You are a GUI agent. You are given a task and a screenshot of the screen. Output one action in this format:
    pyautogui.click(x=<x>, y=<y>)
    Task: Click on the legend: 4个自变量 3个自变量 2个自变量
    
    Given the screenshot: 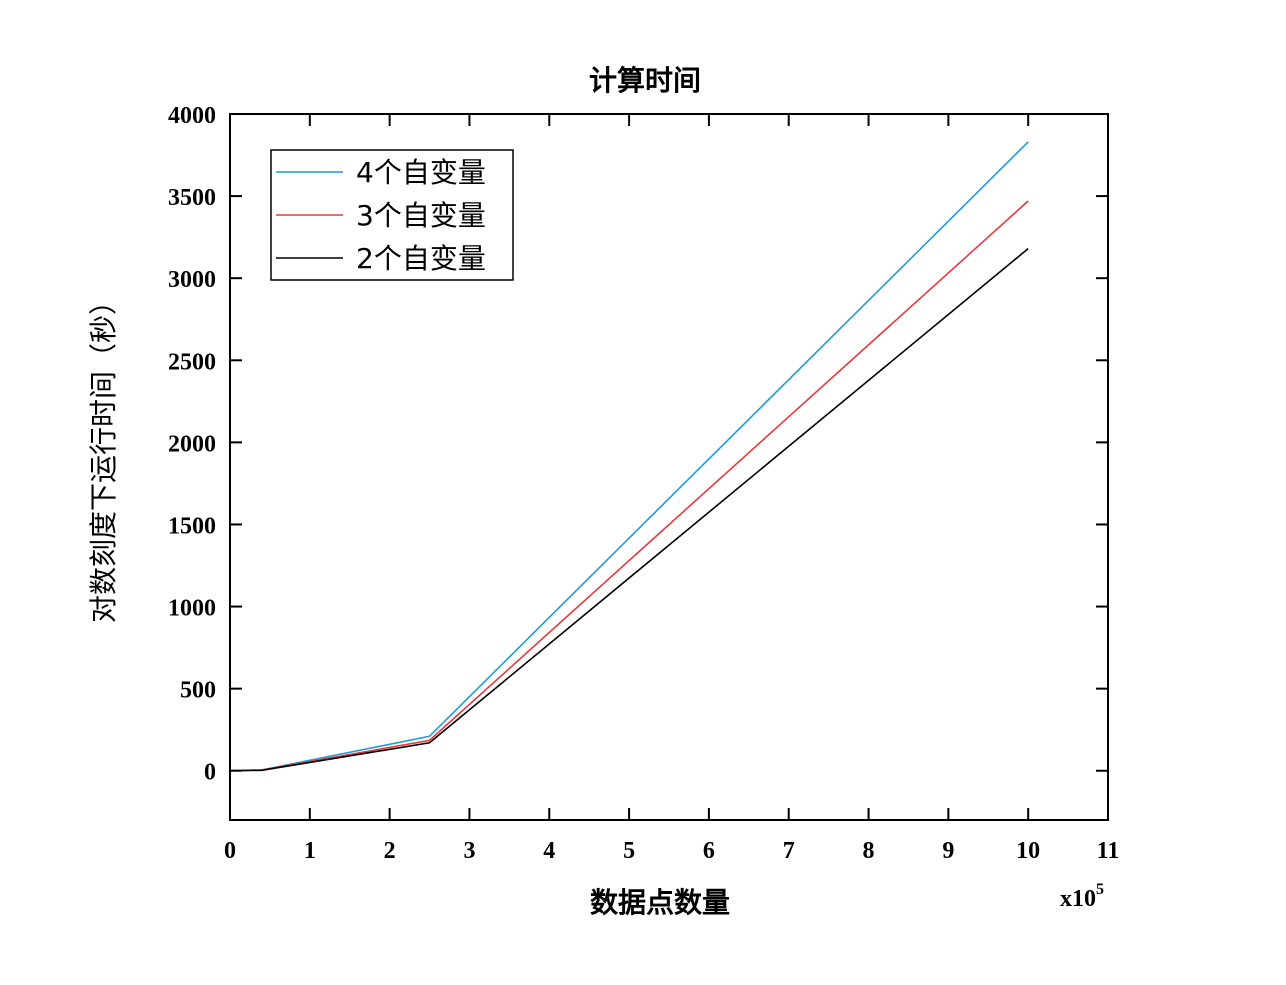 What is the action you would take?
    pyautogui.click(x=392, y=215)
    